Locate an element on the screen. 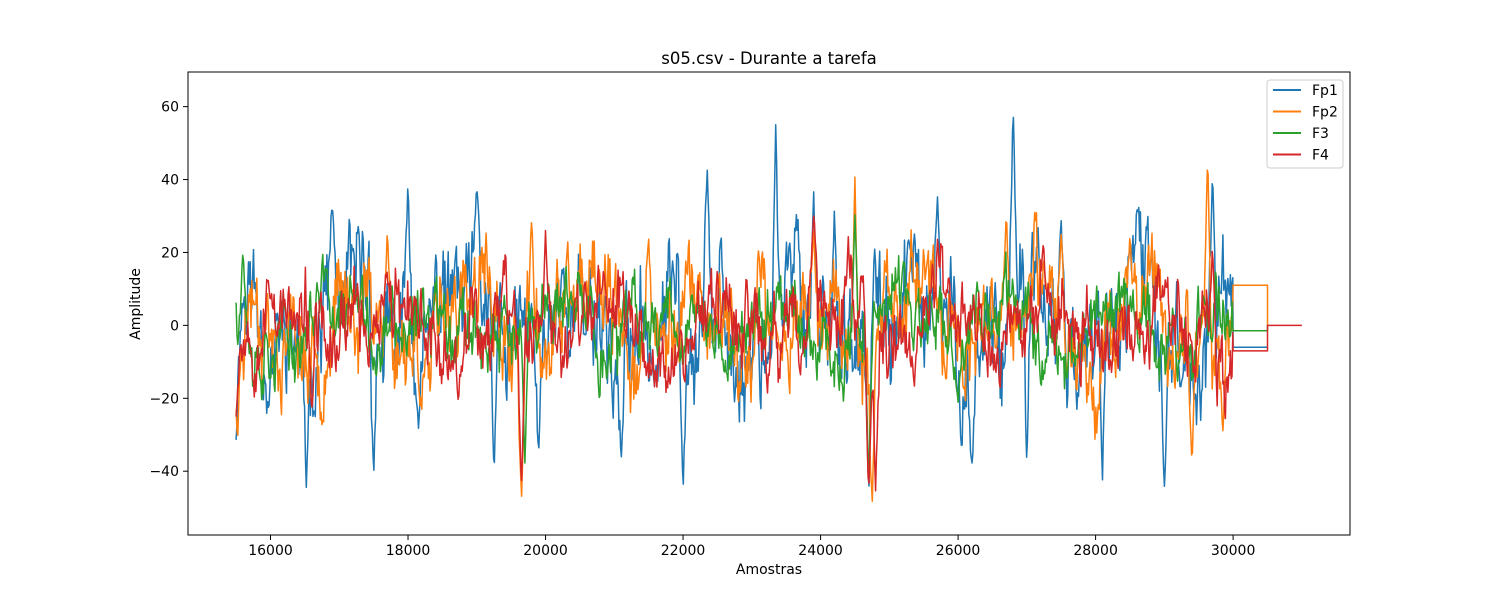  y-tick-label: 60 is located at coordinates (170, 108).